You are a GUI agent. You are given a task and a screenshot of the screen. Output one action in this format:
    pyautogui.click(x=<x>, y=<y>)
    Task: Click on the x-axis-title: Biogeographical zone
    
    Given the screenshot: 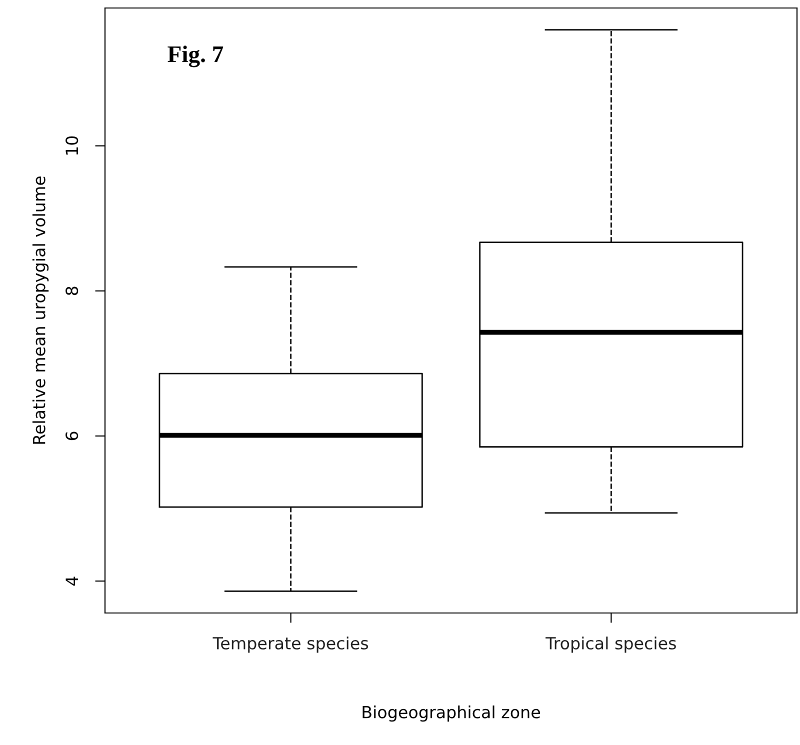 What is the action you would take?
    pyautogui.click(x=451, y=714)
    